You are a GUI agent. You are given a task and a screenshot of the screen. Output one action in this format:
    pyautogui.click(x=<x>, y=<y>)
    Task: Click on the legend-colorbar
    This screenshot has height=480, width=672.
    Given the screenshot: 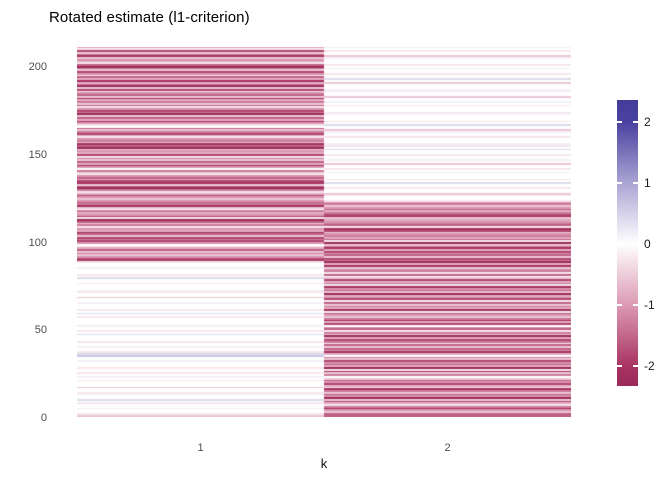 What is the action you would take?
    pyautogui.click(x=627, y=243)
    